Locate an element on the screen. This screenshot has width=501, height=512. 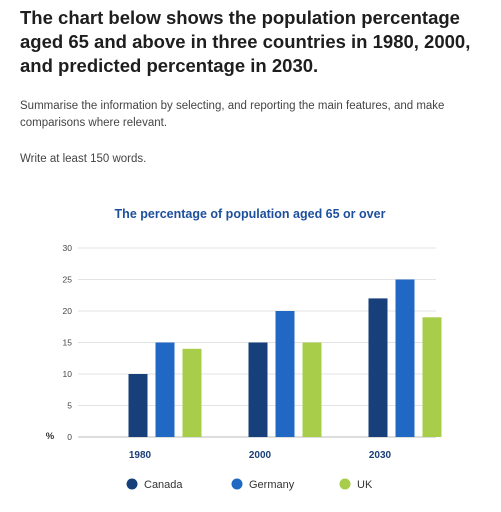
legend-label-canada: Canada is located at coordinates (163, 485).